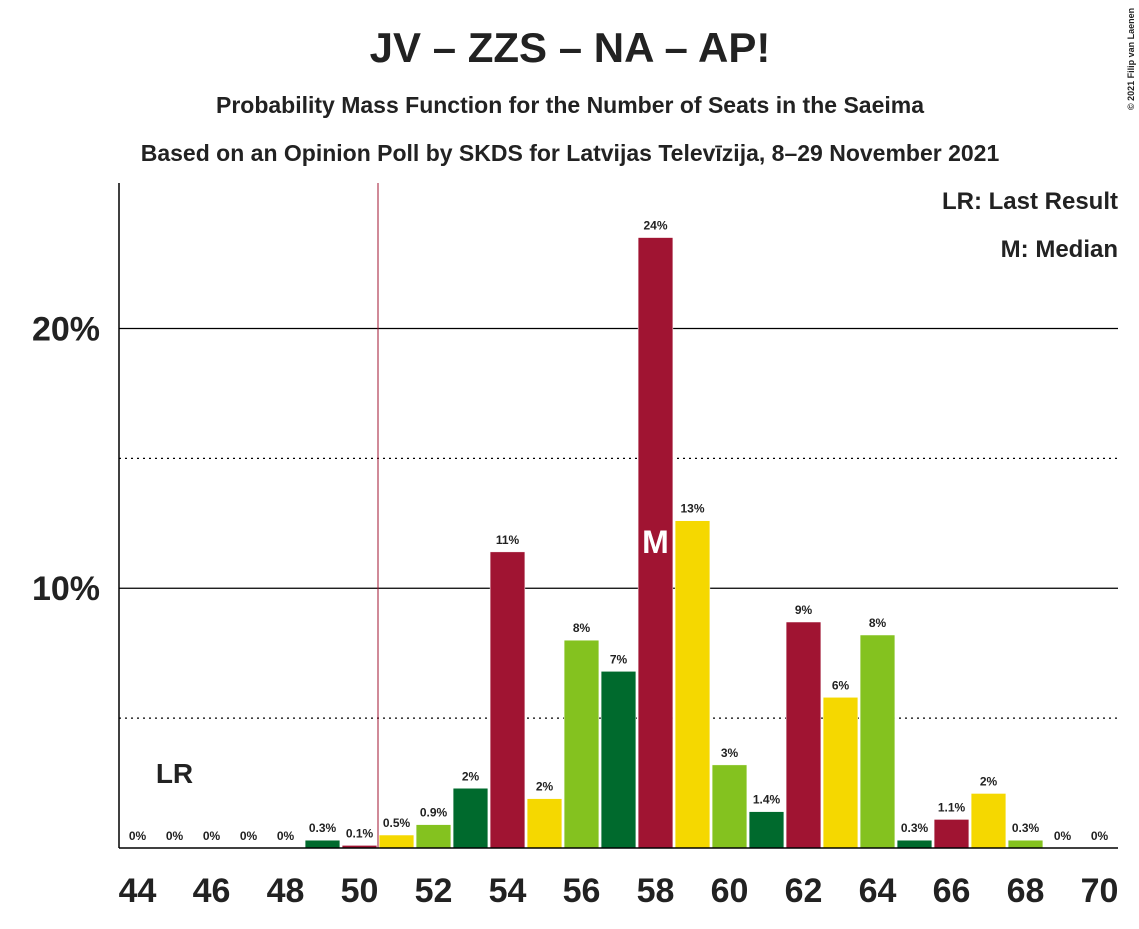  I want to click on median-label: M, so click(655, 542).